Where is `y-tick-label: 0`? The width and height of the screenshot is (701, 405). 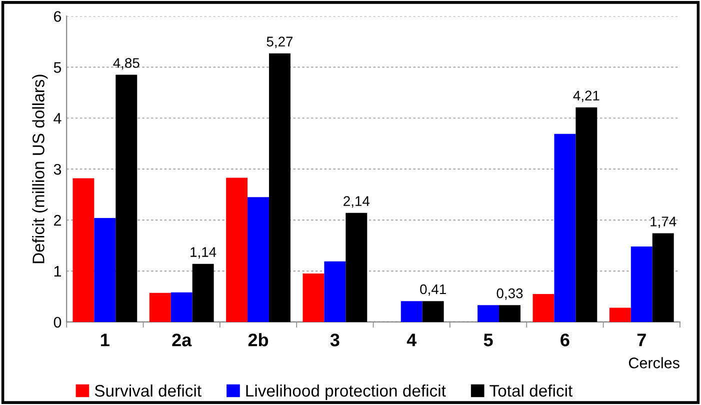 y-tick-label: 0 is located at coordinates (58, 322).